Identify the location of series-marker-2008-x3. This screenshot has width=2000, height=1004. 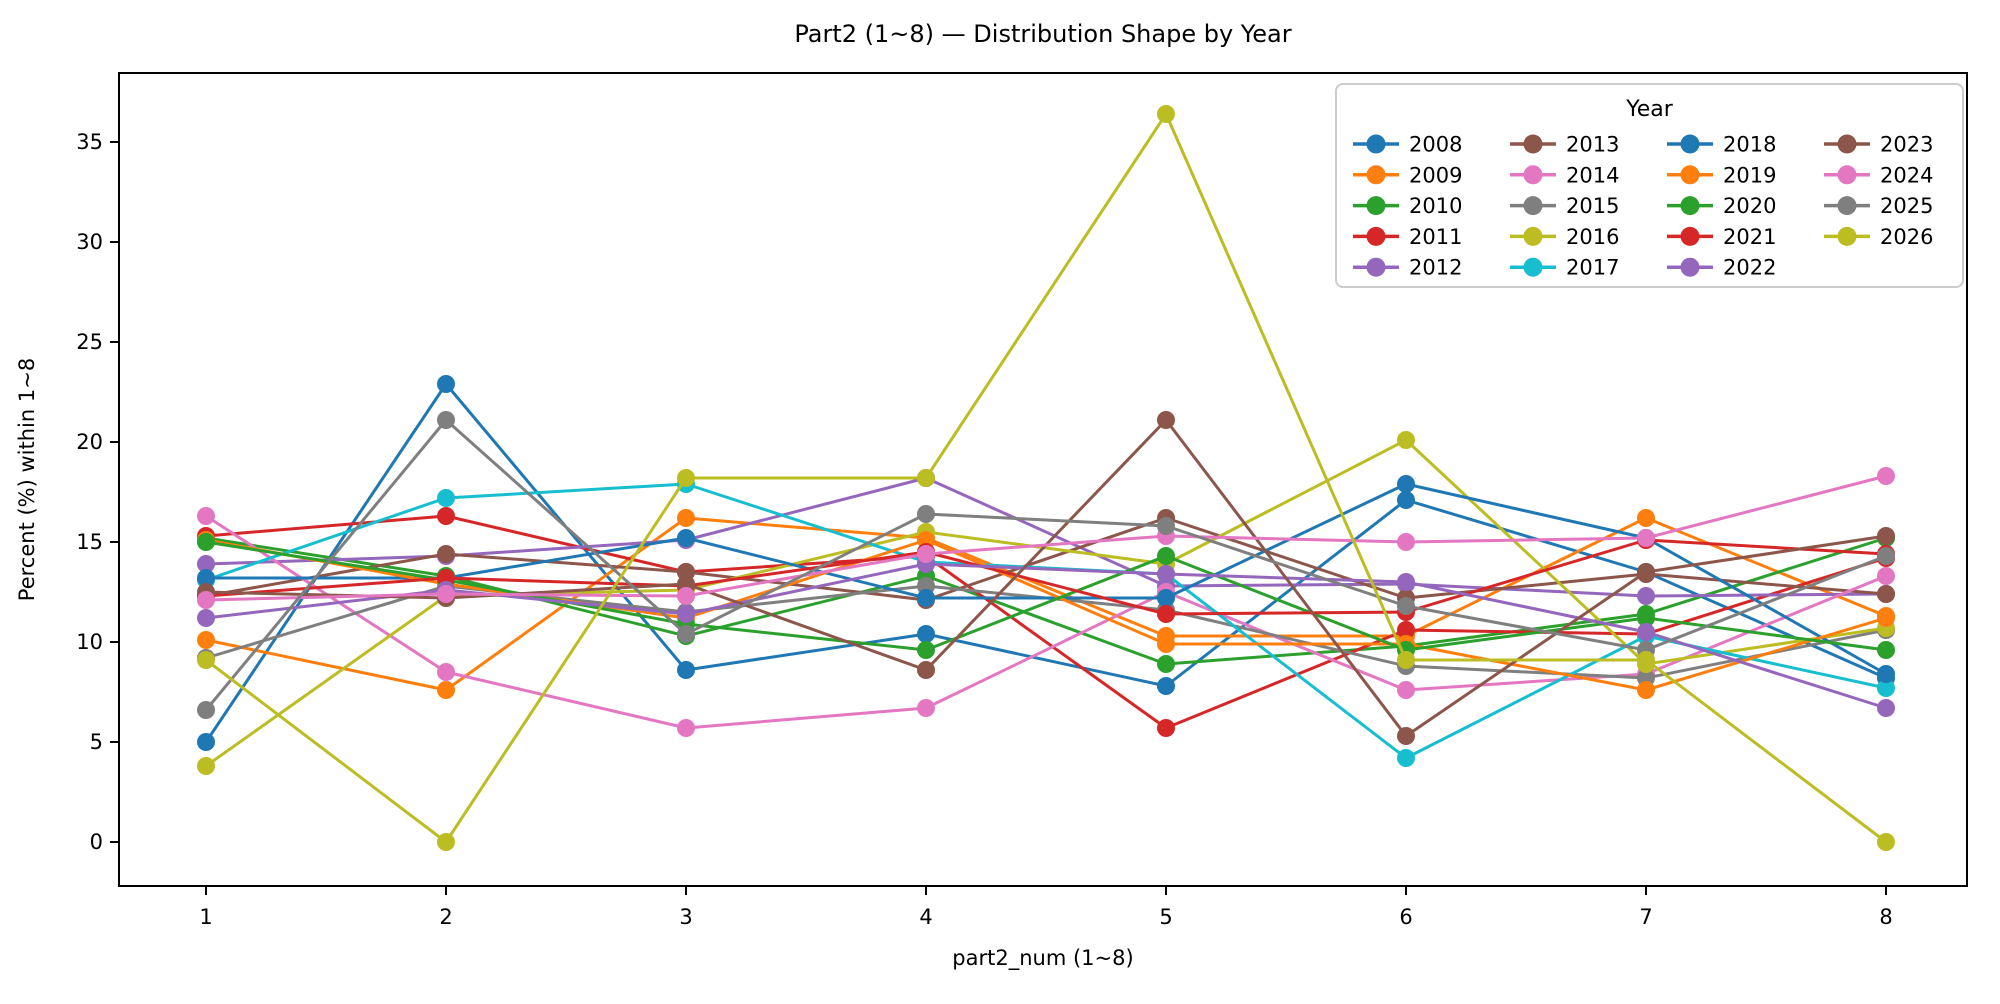
(686, 670).